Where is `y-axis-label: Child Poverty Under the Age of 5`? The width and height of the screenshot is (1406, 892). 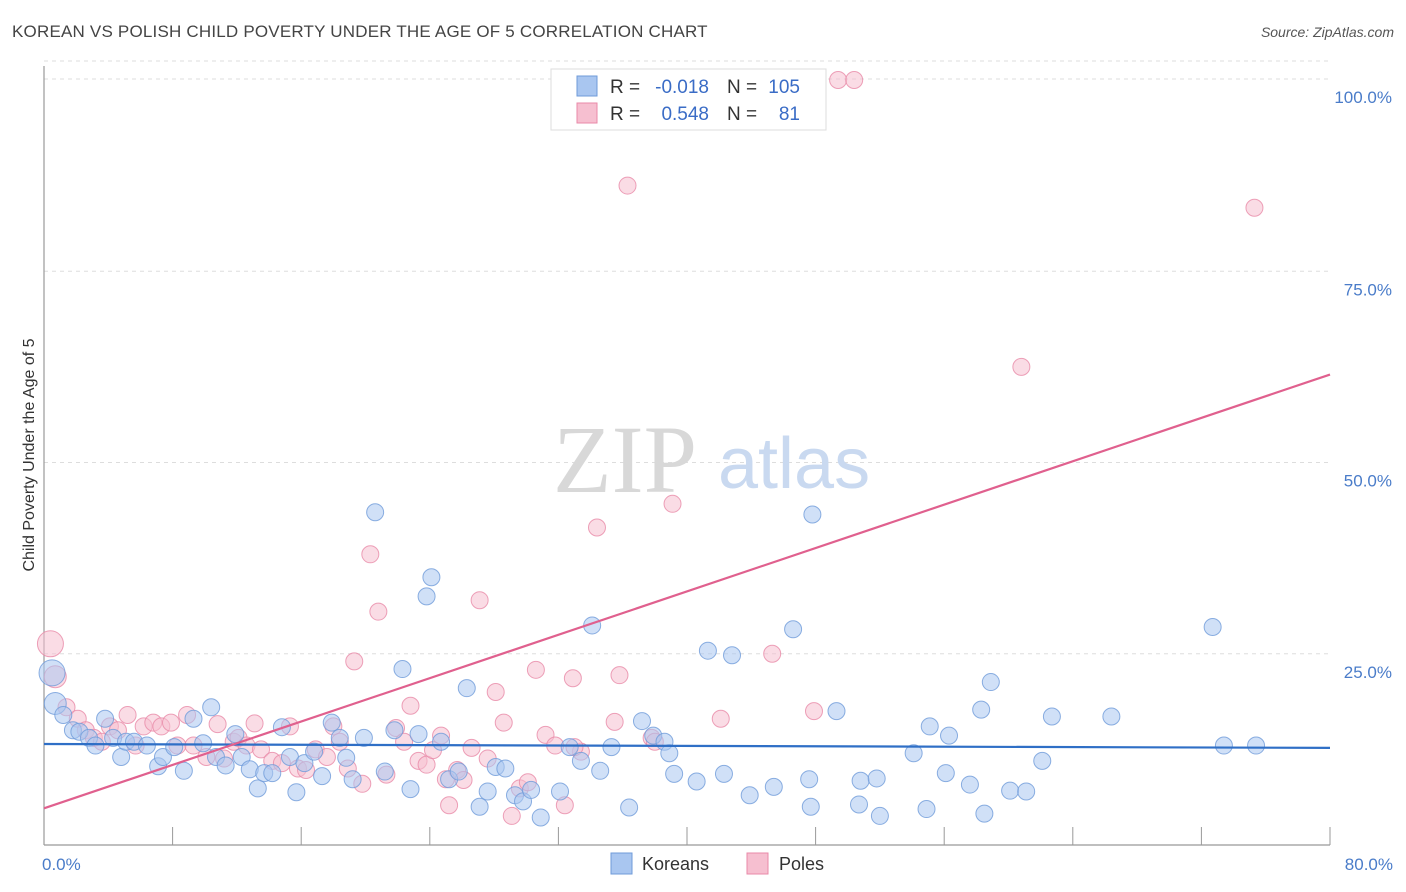 y-axis-label: Child Poverty Under the Age of 5 is located at coordinates (29, 454).